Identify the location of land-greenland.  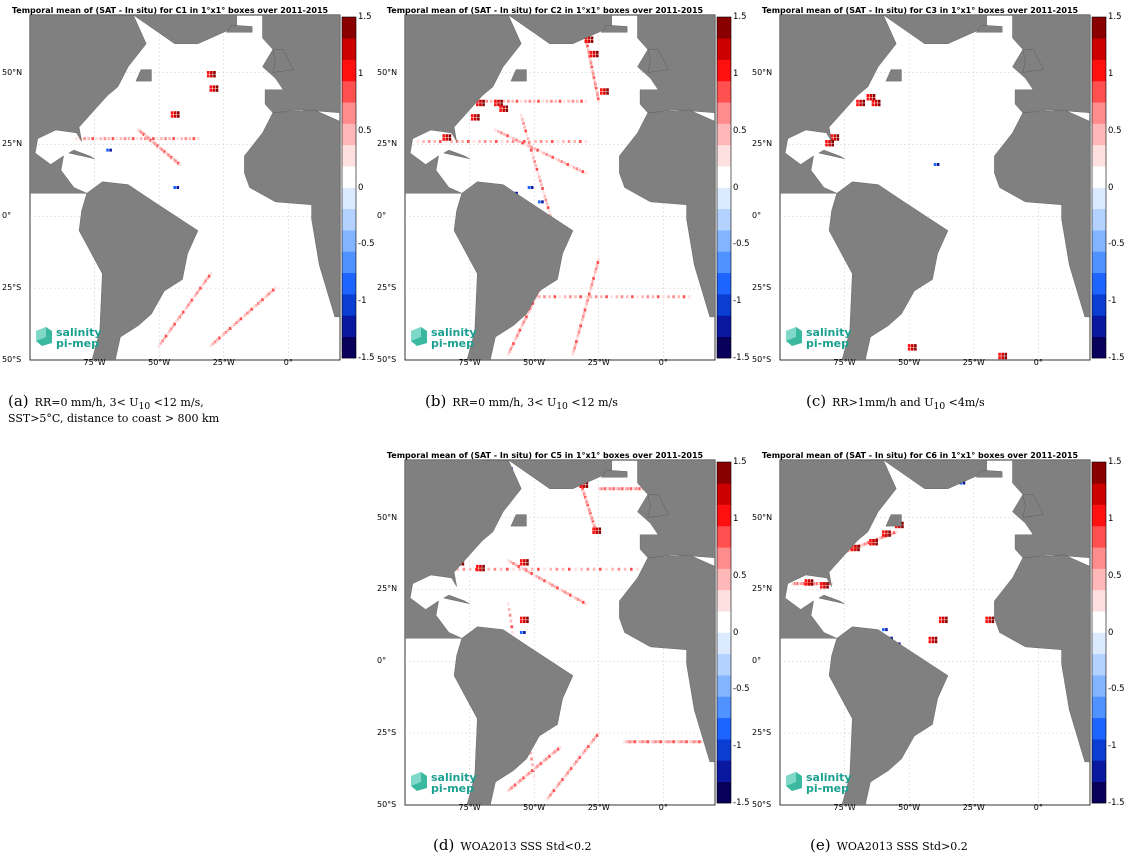
(172, 29).